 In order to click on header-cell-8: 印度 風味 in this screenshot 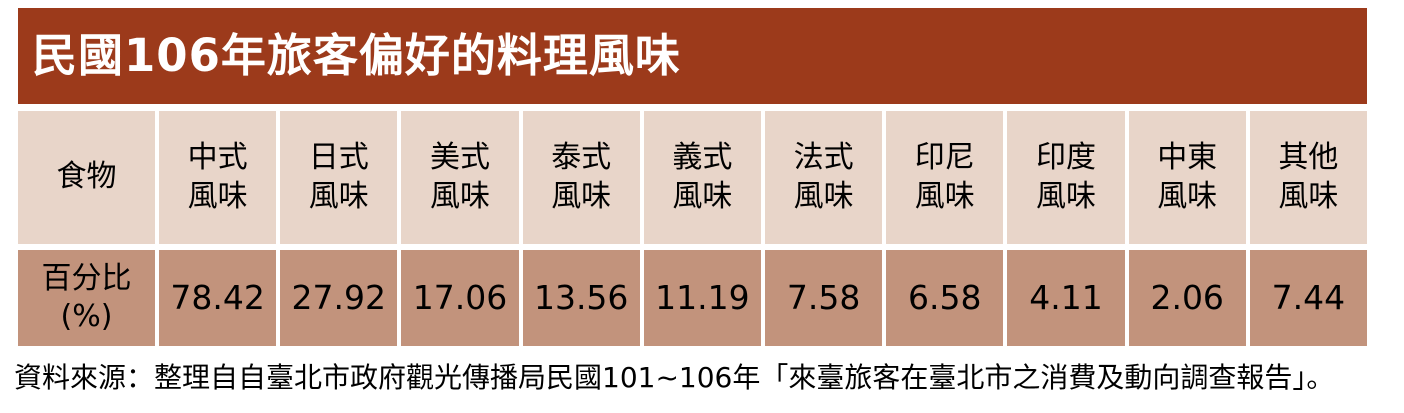, I will do `click(1066, 177)`.